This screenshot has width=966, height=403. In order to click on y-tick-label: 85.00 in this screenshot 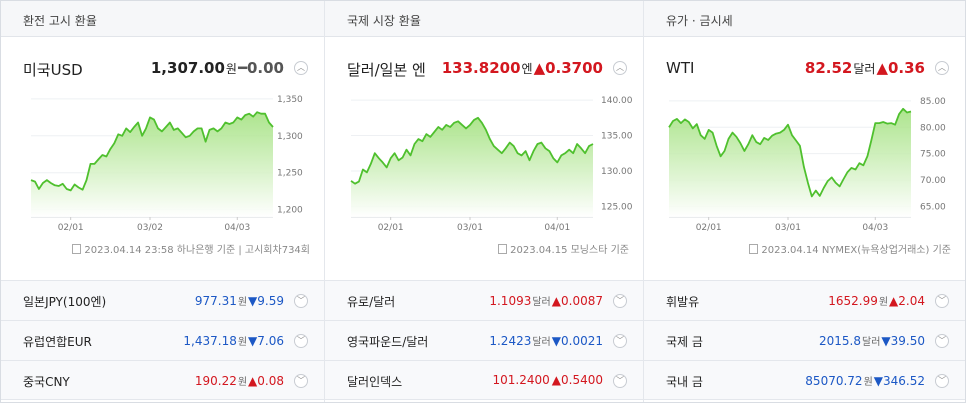, I will do `click(933, 102)`.